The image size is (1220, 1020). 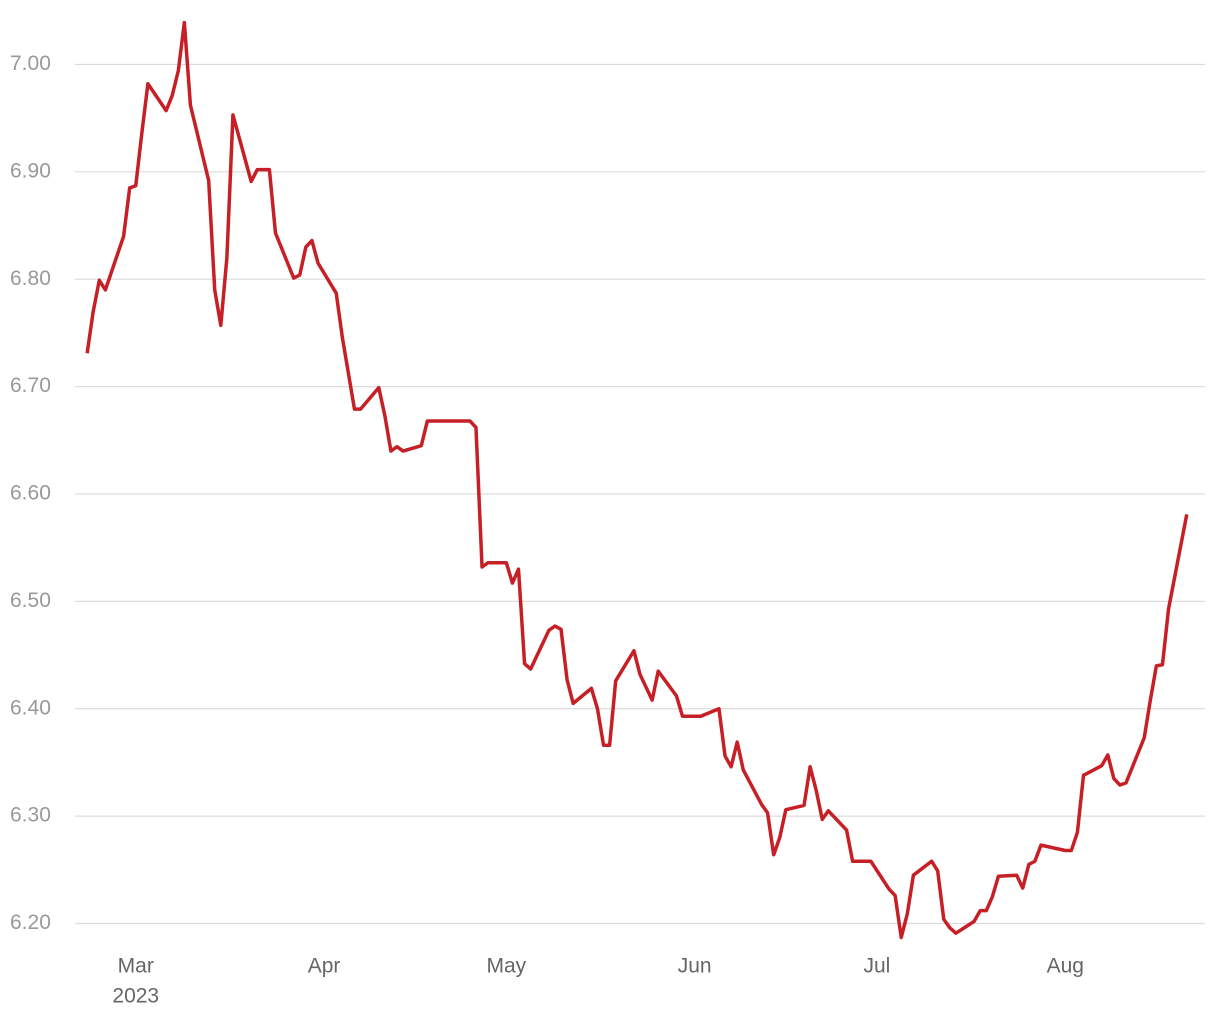 What do you see at coordinates (30, 707) in the screenshot?
I see `y-tick-label: 6.40` at bounding box center [30, 707].